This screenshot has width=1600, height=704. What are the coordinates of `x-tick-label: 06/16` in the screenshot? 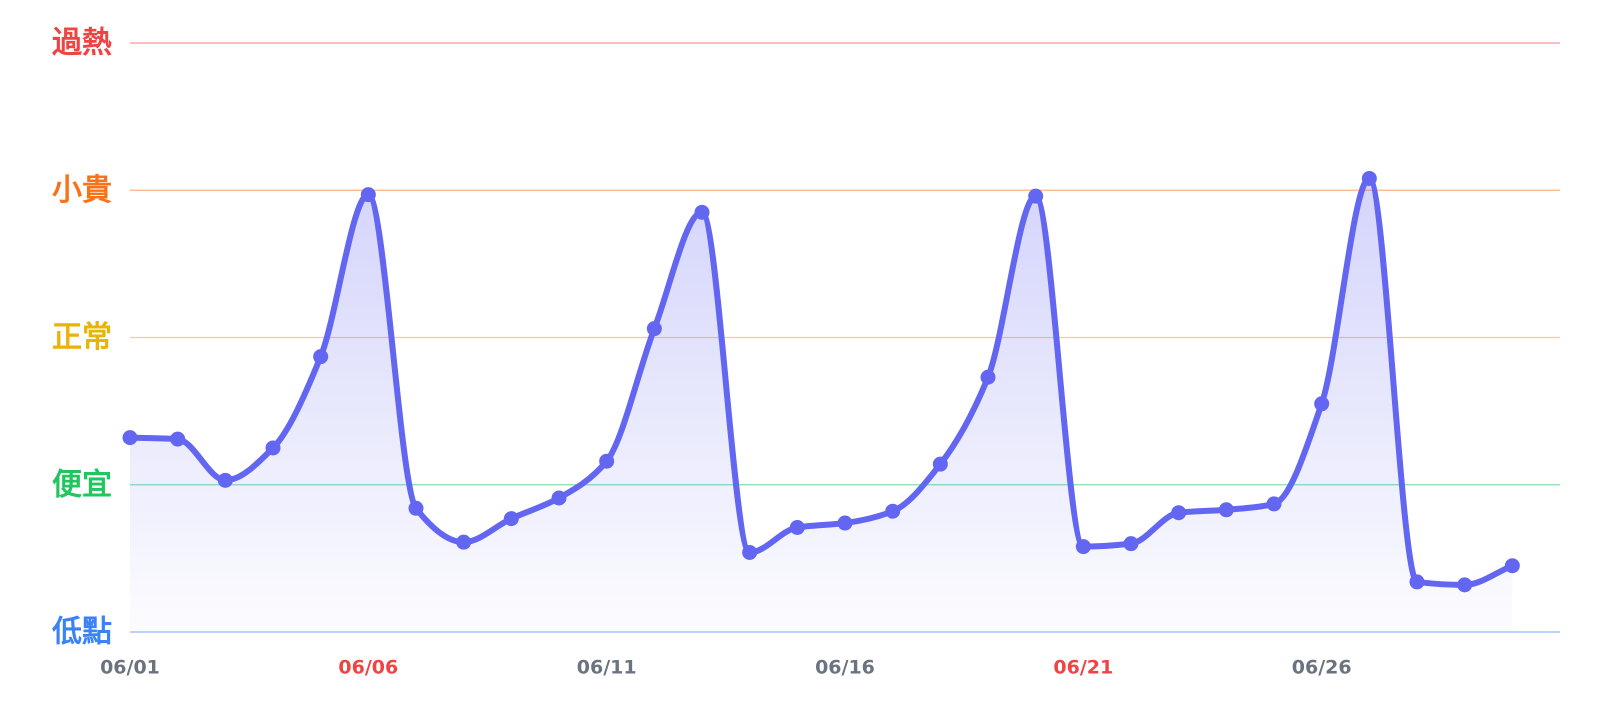 It's located at (845, 668).